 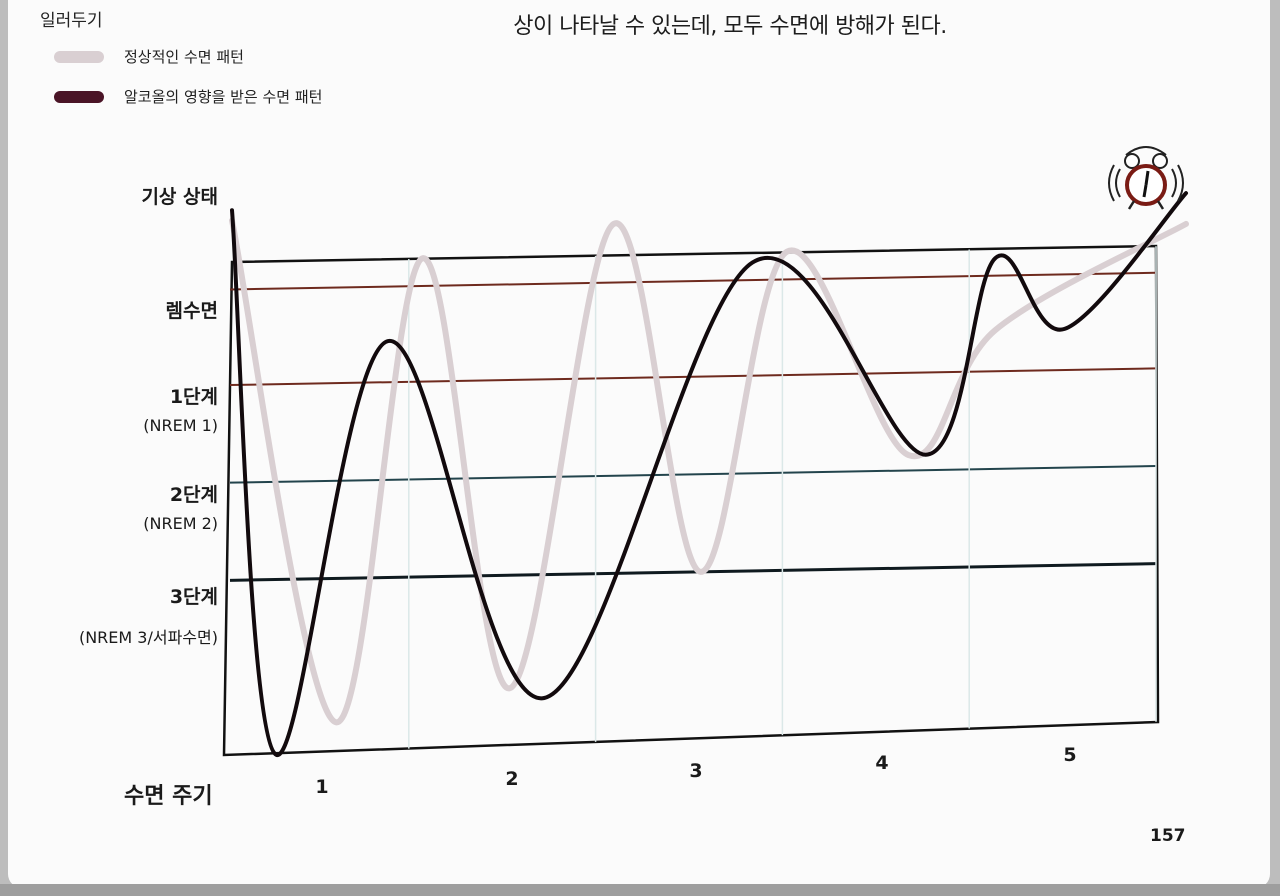 What do you see at coordinates (1168, 836) in the screenshot?
I see `page-number: 157` at bounding box center [1168, 836].